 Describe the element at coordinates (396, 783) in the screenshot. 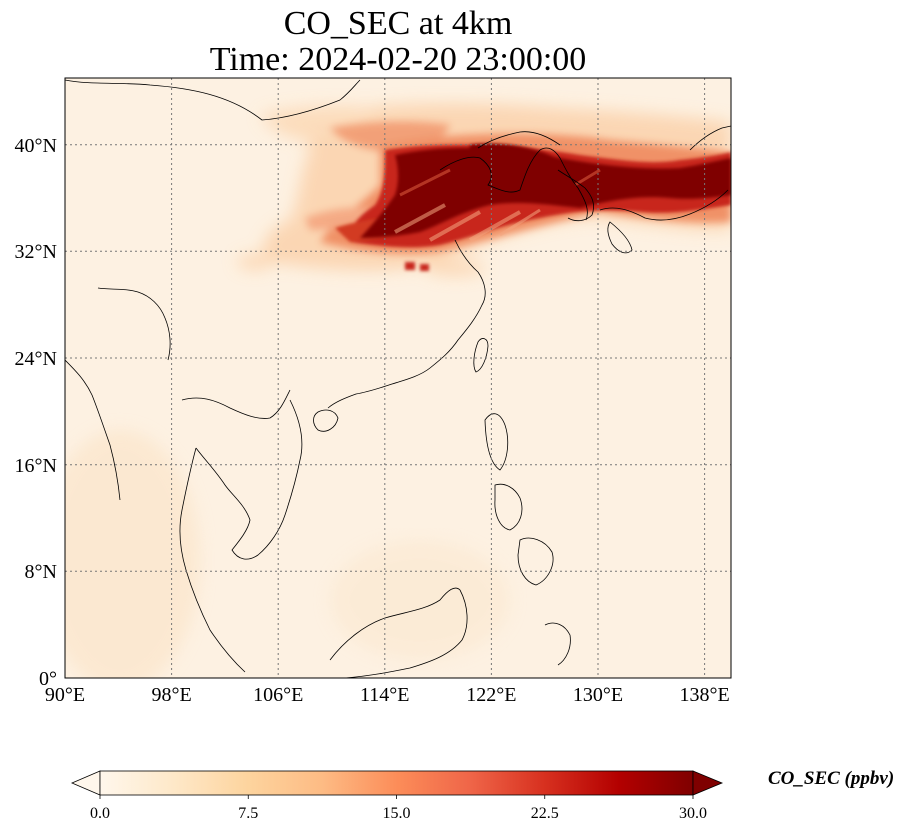

I see `colorbar-gradient` at that location.